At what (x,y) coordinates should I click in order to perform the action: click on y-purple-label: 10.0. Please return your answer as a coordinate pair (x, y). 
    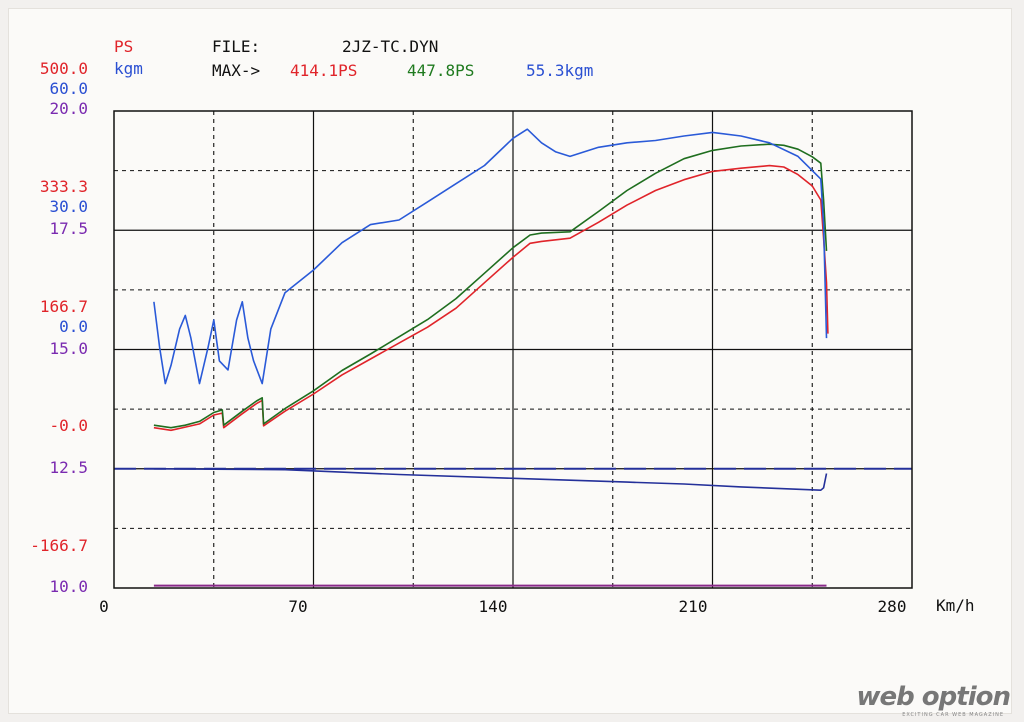
    Looking at the image, I should click on (68, 586).